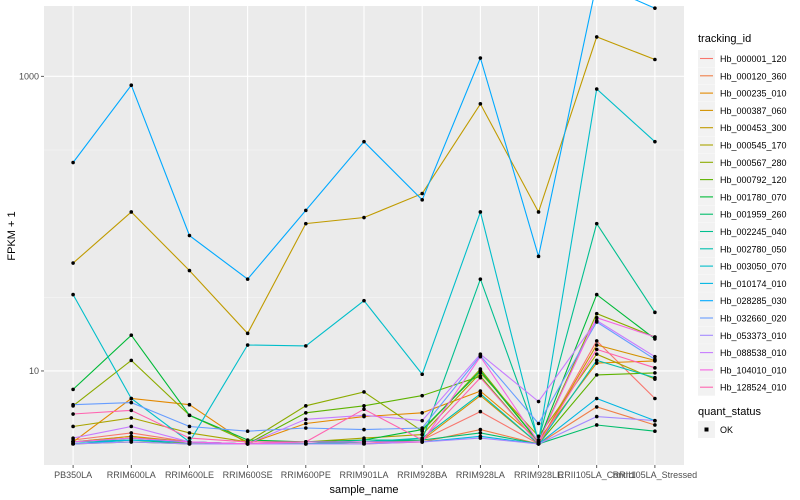 Image resolution: width=800 pixels, height=500 pixels. Describe the element at coordinates (753, 353) in the screenshot. I see `legend-label: Hb_088538_010` at that location.